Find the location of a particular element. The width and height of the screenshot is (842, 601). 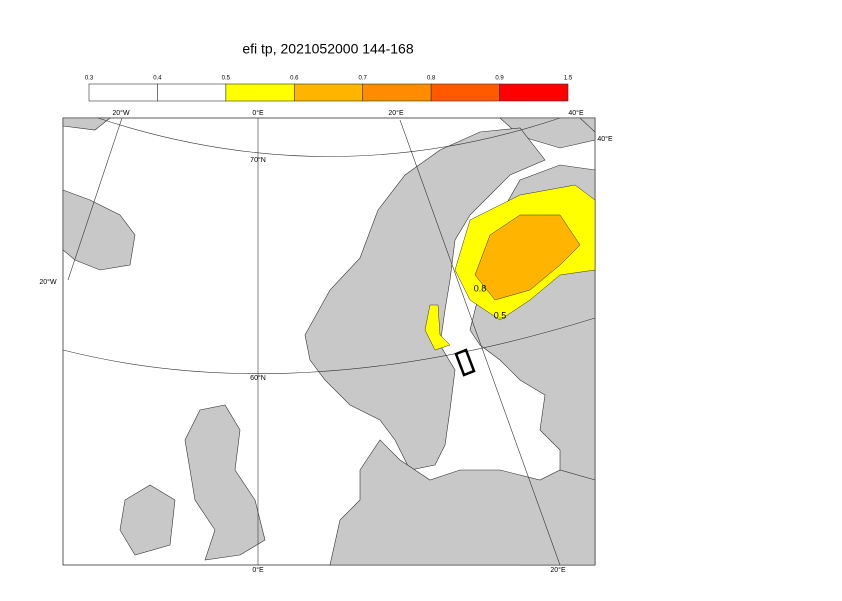

continent is located at coordinates (462, 502).